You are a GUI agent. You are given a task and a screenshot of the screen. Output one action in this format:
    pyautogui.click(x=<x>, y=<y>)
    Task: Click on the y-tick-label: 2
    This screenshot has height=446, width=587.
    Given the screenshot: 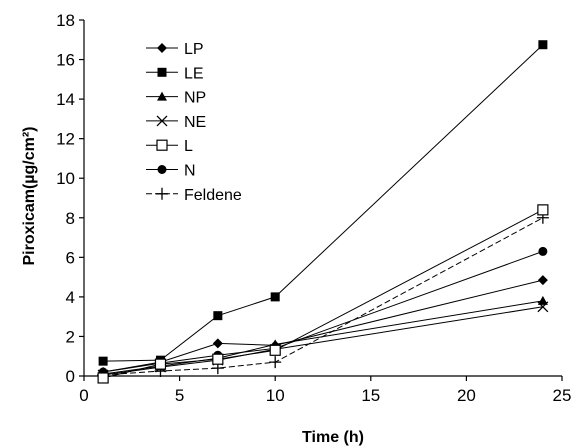 What is the action you would take?
    pyautogui.click(x=70, y=336)
    